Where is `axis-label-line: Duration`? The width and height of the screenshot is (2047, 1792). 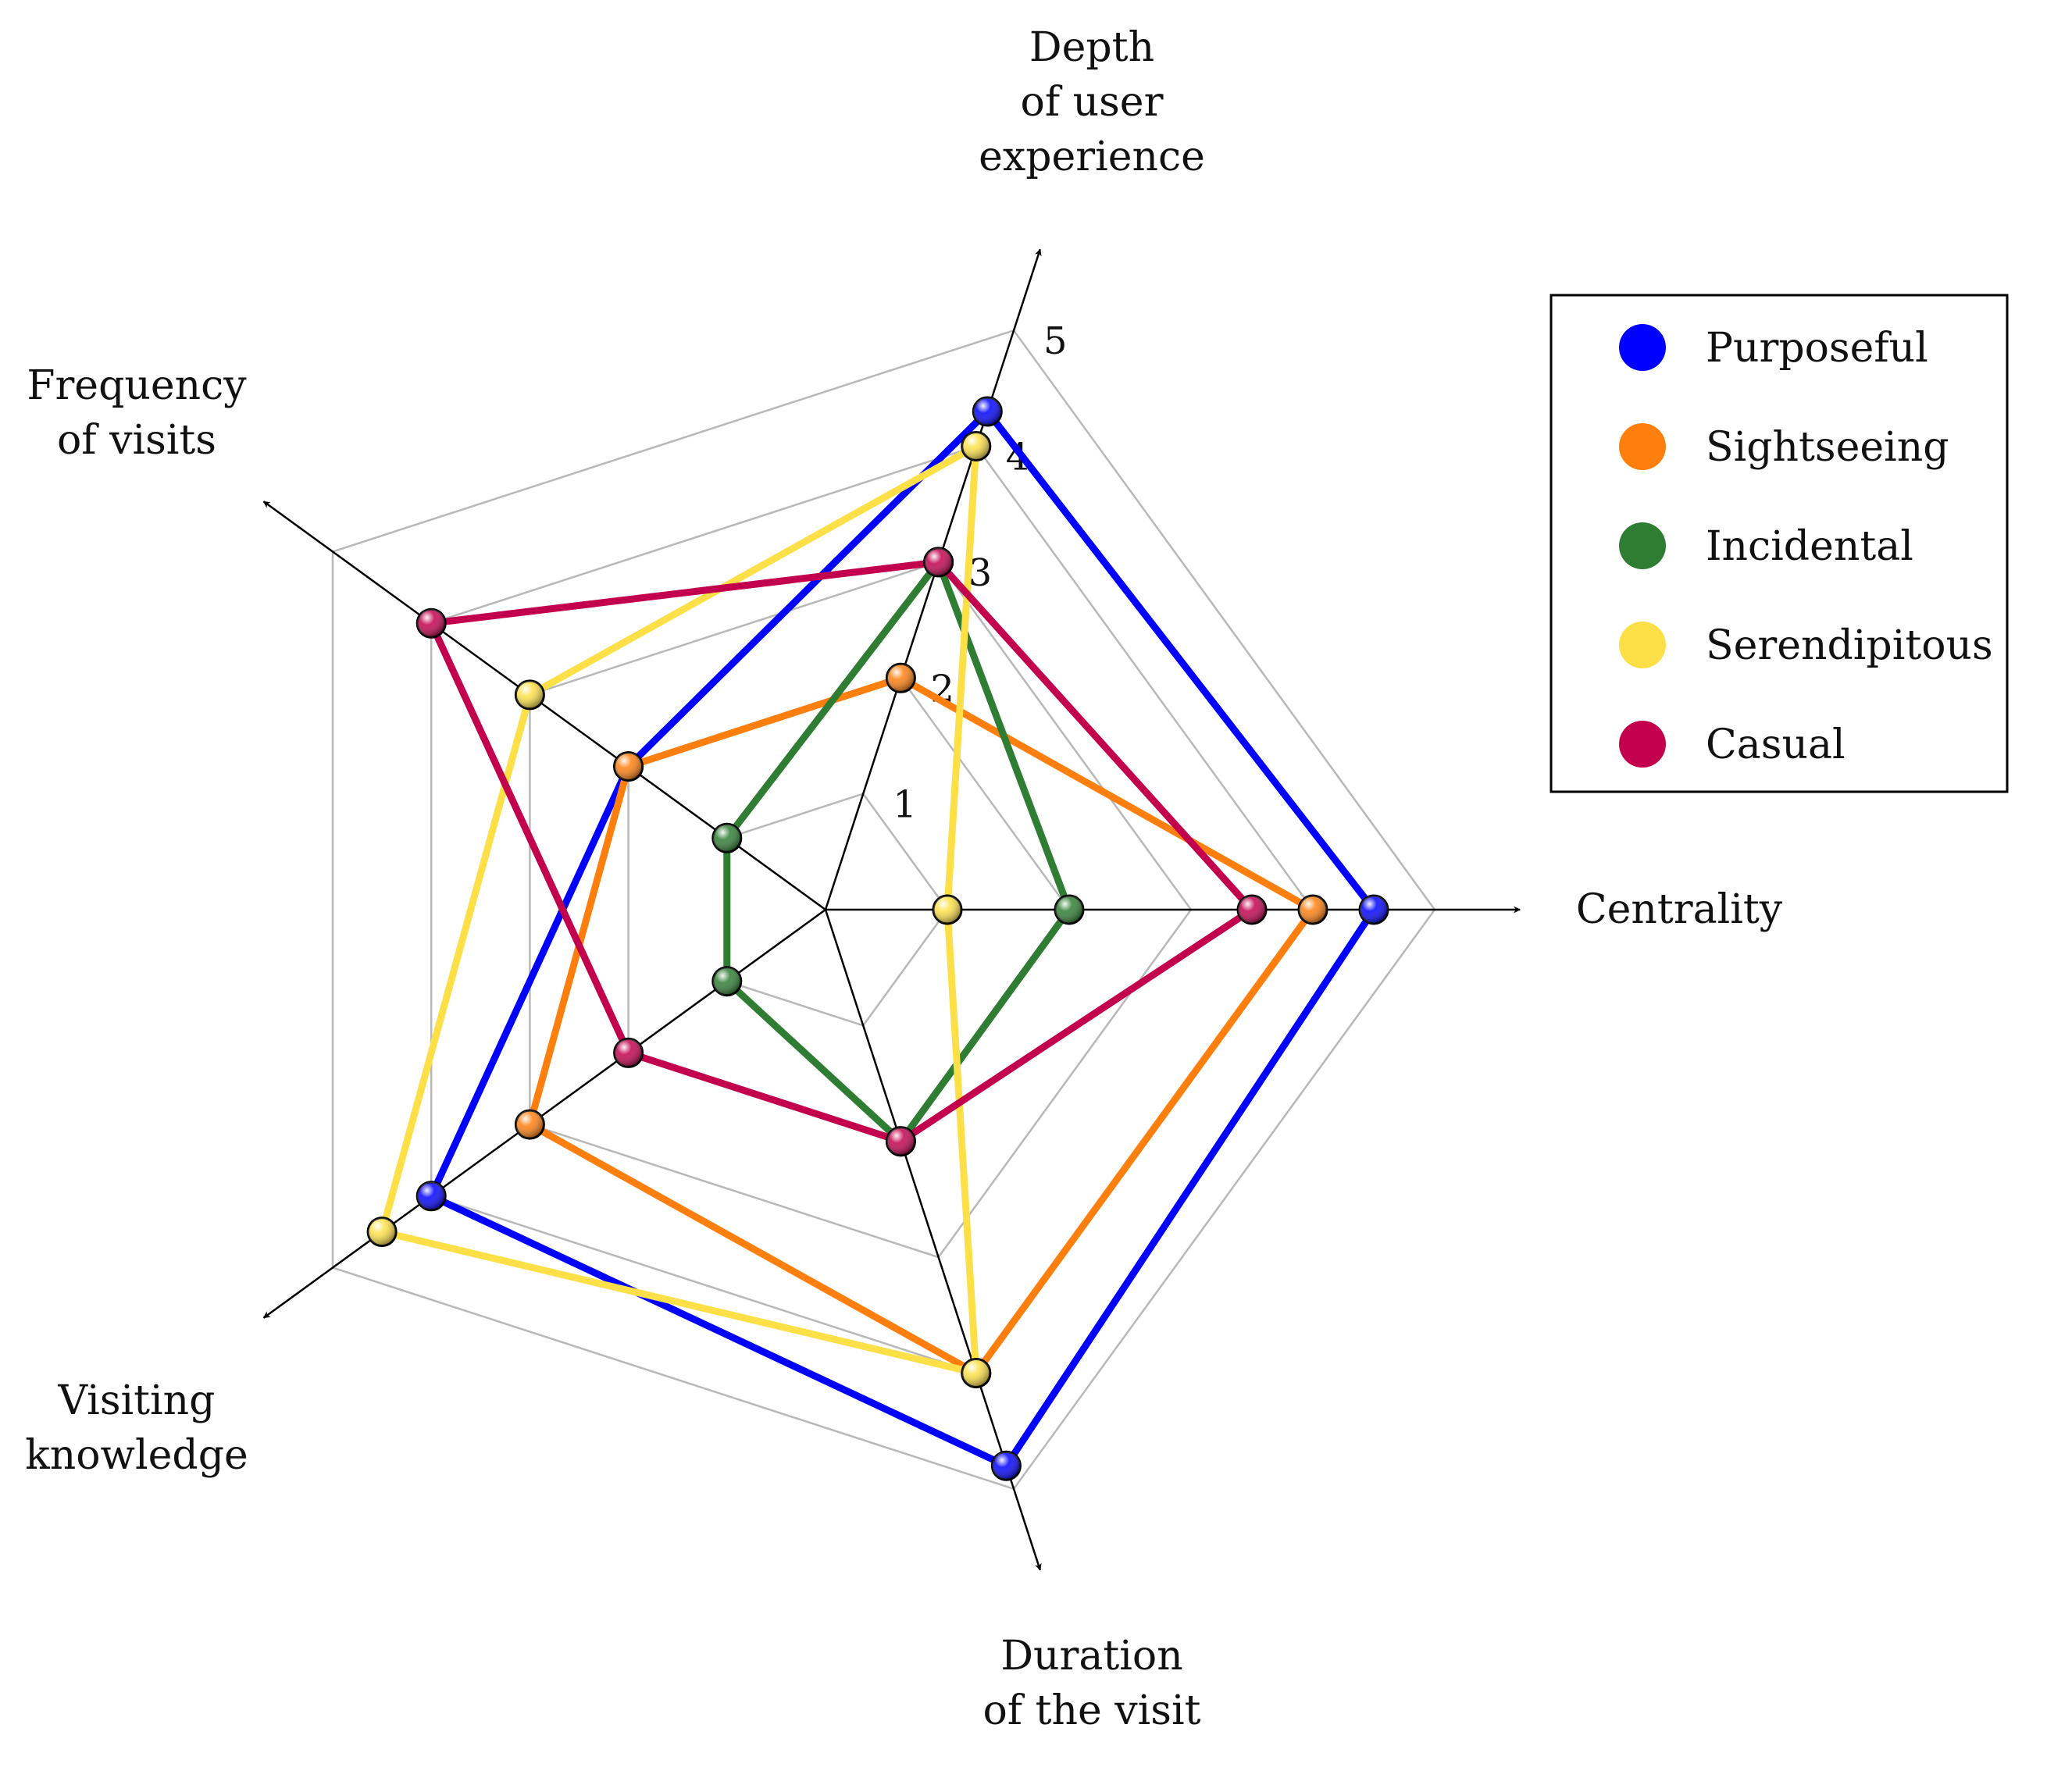
axis-label-line: Duration is located at coordinates (1091, 1656).